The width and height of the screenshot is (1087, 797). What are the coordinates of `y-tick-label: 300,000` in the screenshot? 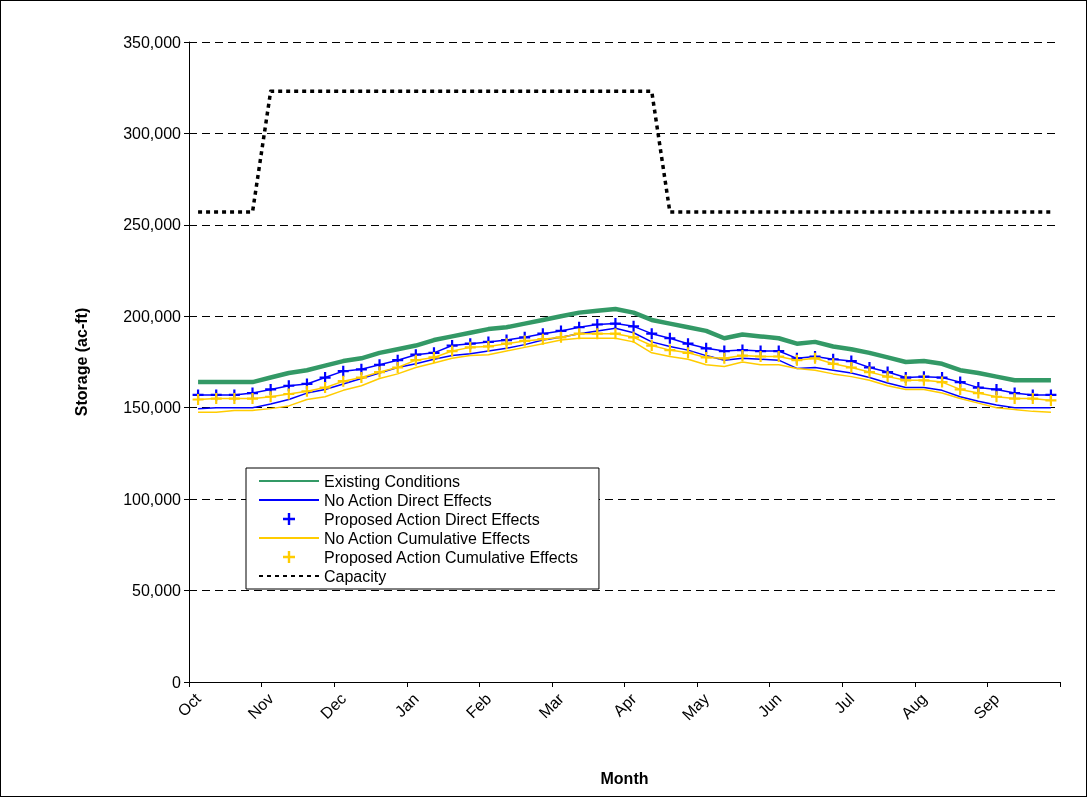 It's located at (152, 133).